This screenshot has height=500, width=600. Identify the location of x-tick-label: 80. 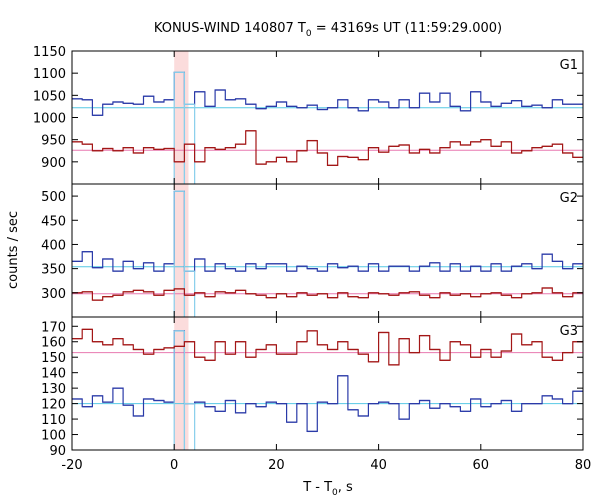
(583, 465).